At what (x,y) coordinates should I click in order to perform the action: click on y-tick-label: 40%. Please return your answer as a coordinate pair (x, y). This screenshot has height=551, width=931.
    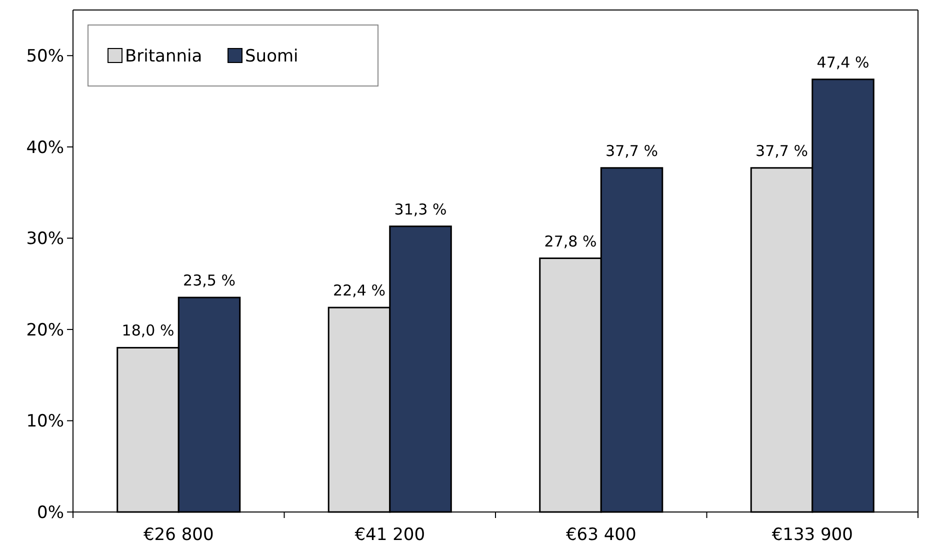
    Looking at the image, I should click on (45, 148).